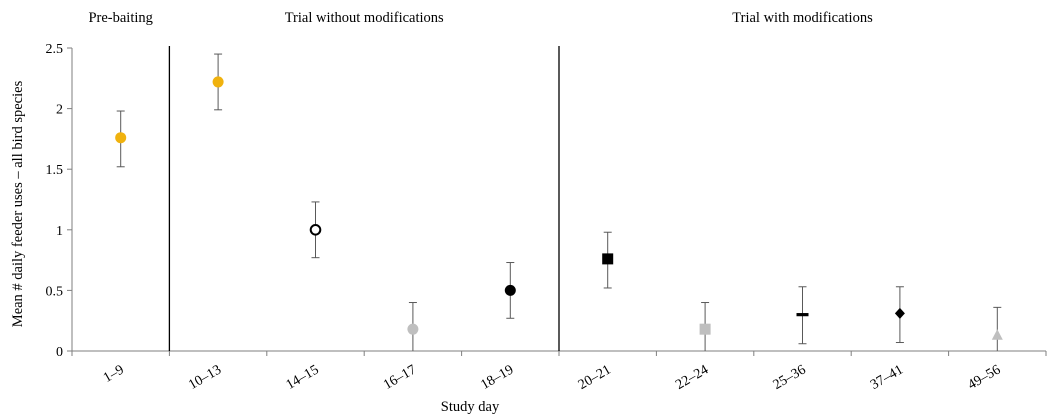  What do you see at coordinates (802, 315) in the screenshot?
I see `data-point-dash` at bounding box center [802, 315].